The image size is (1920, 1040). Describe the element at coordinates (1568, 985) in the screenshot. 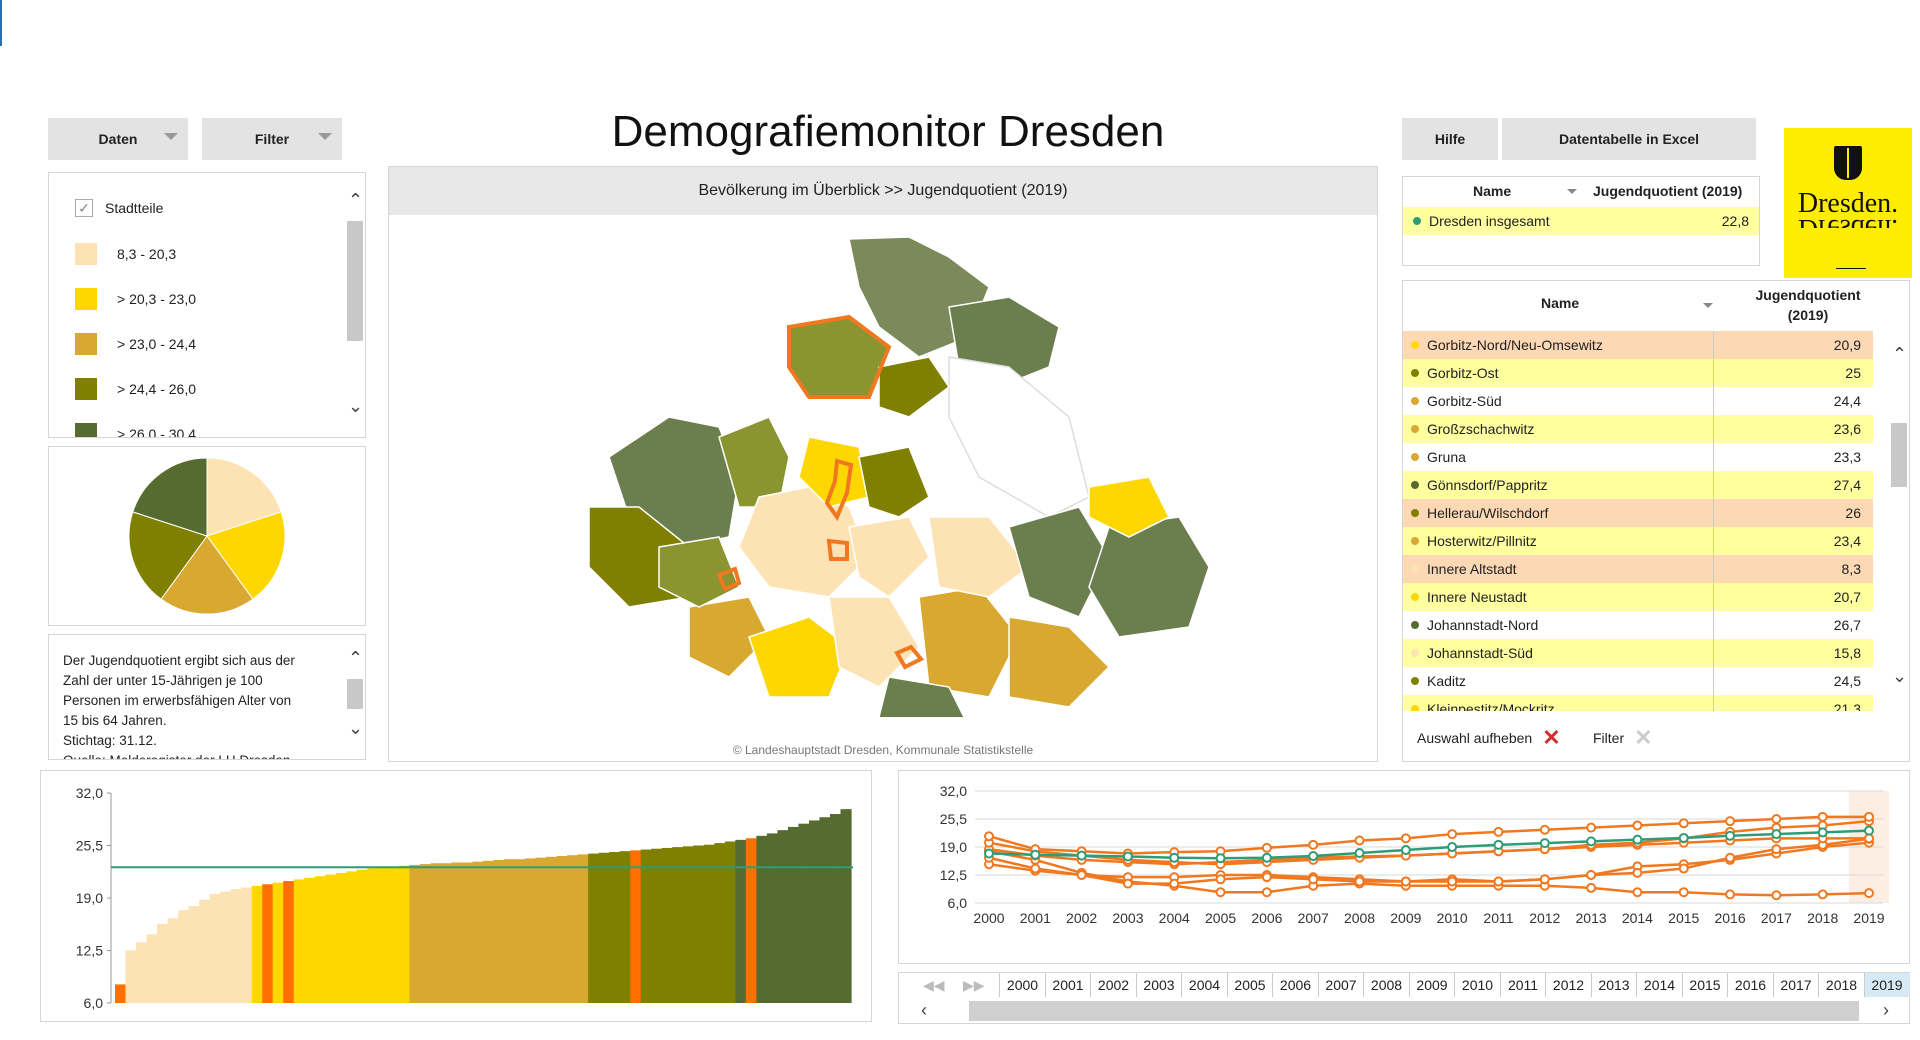

I see `year-cell: 2012` at that location.